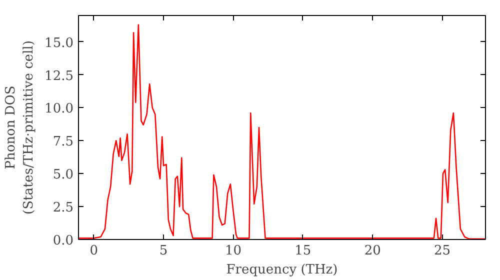 This screenshot has width=500, height=280. Describe the element at coordinates (372, 251) in the screenshot. I see `x-tick-label: 20` at that location.